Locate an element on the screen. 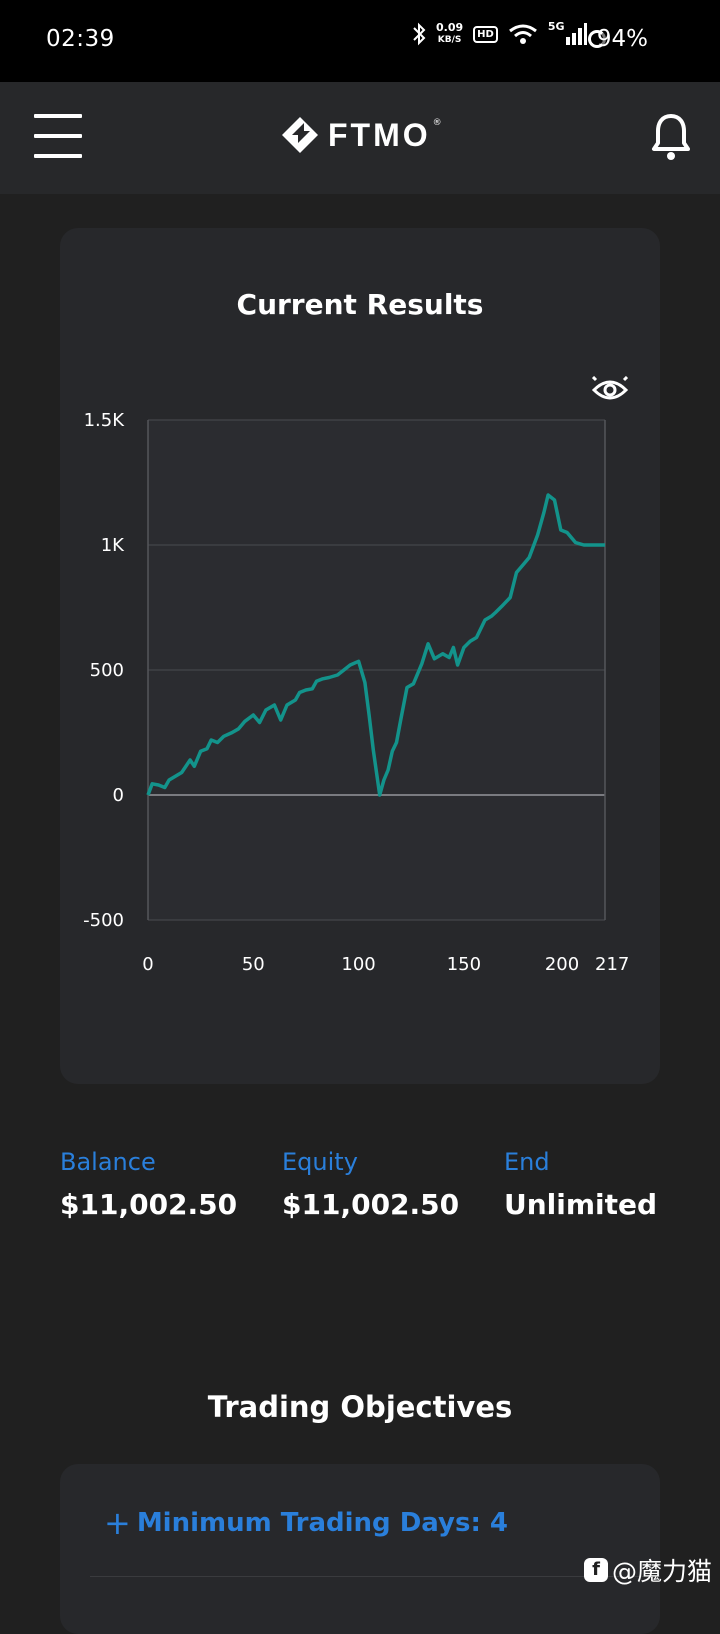  wifi-icon is located at coordinates (522, 34).